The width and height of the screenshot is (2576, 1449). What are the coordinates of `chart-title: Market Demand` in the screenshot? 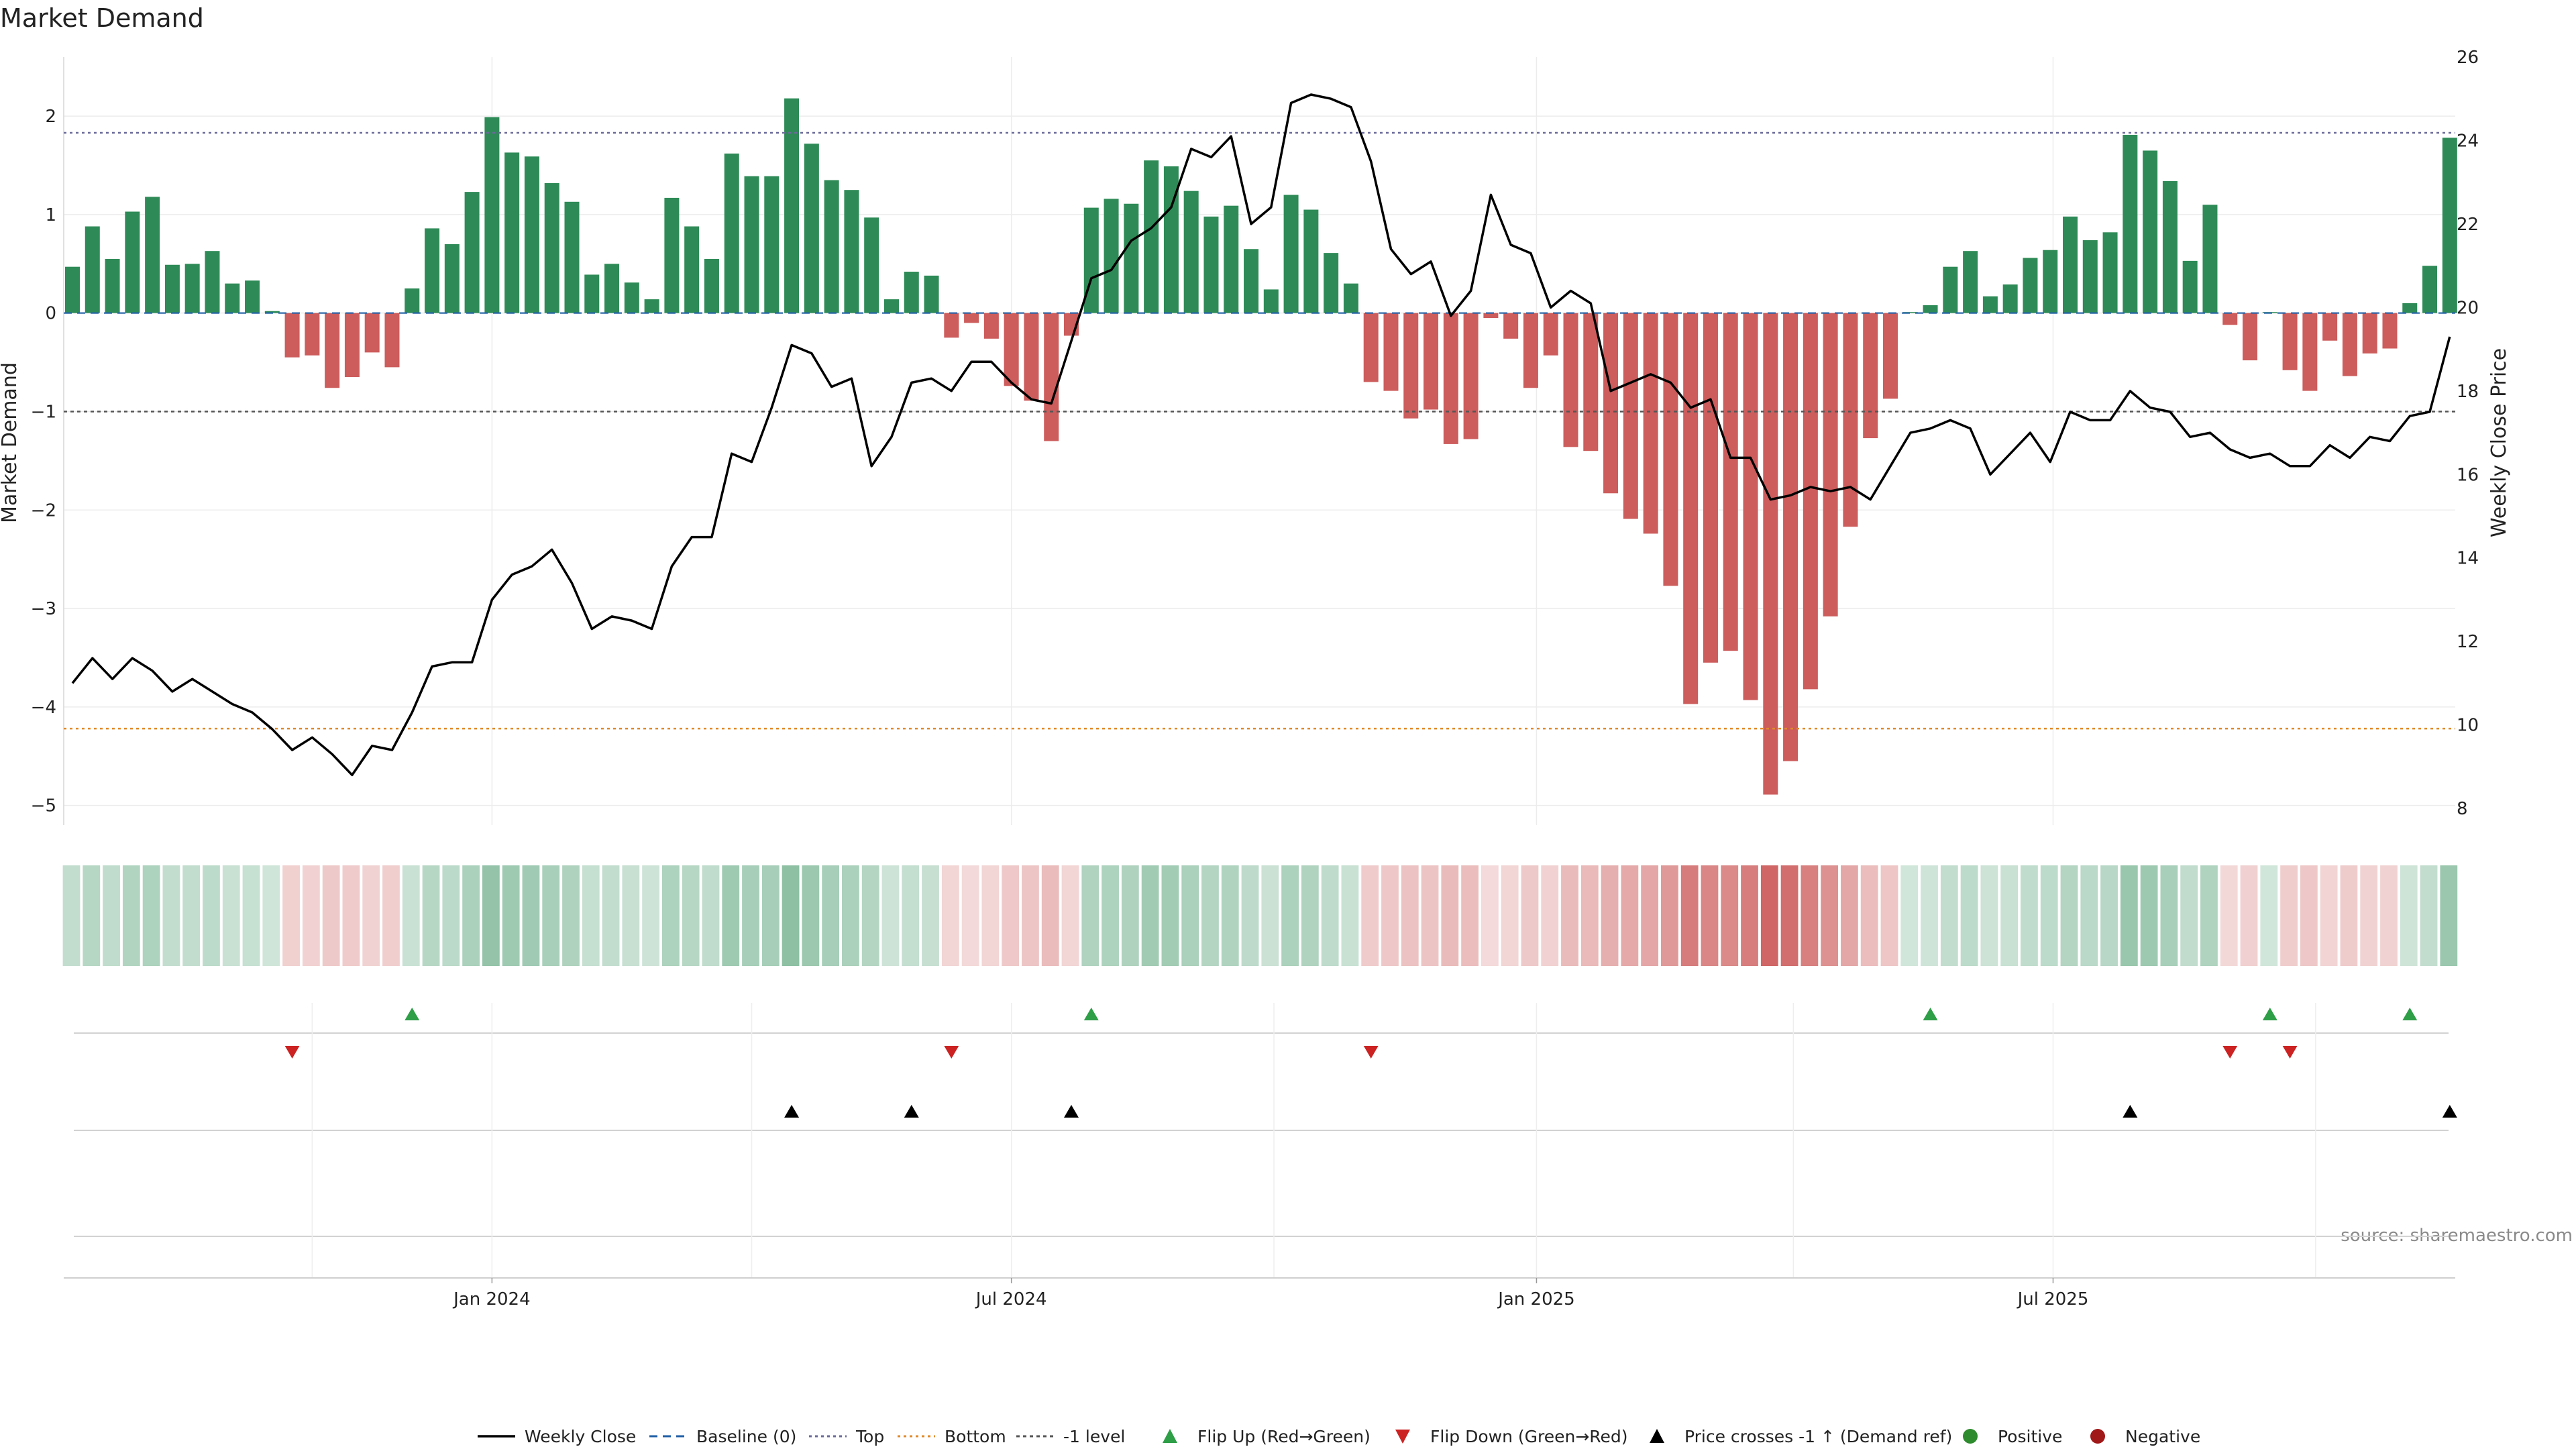 It's located at (102, 18).